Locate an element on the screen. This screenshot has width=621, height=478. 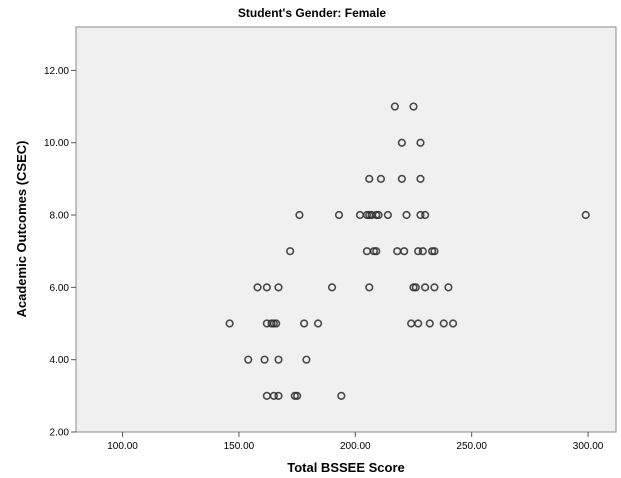
x-axis-title: Total BSSEE Score is located at coordinates (346, 467).